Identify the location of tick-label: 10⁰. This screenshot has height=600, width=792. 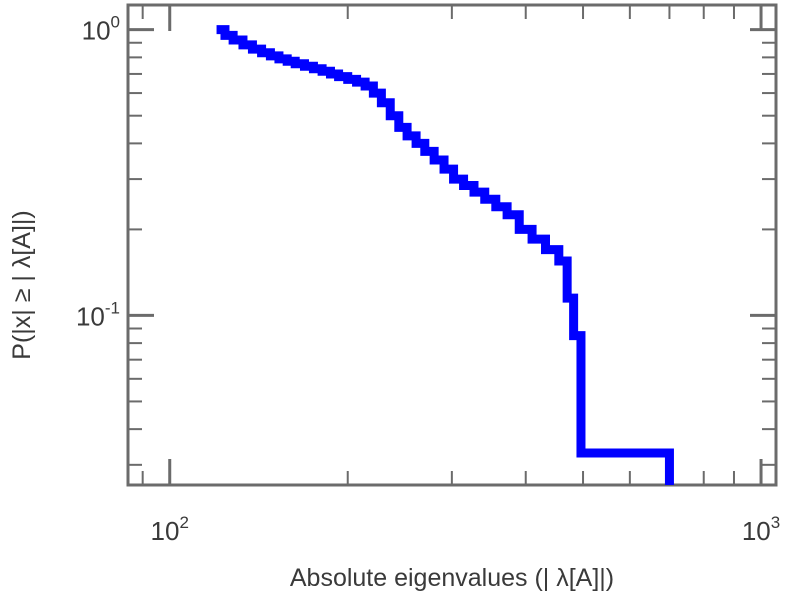
(101, 29).